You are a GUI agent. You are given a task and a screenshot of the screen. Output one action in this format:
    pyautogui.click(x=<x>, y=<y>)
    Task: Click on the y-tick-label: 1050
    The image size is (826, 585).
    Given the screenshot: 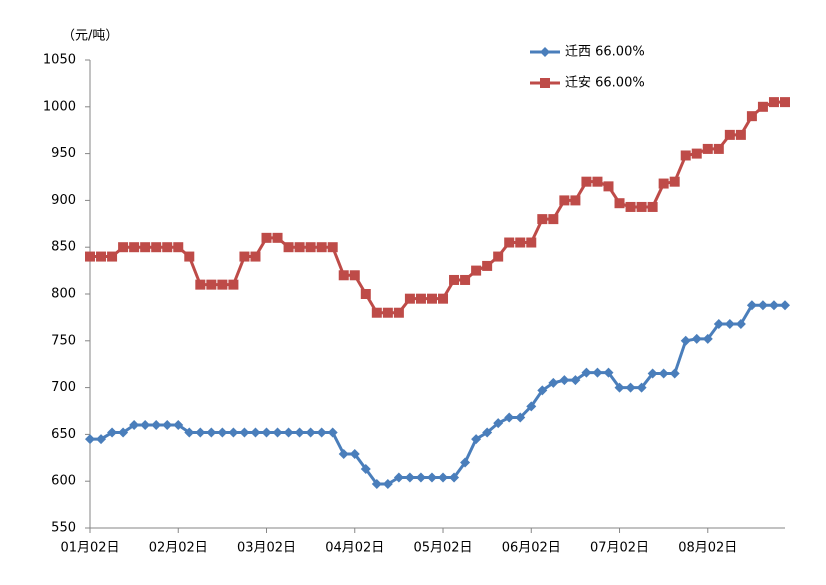 What is the action you would take?
    pyautogui.click(x=59, y=60)
    